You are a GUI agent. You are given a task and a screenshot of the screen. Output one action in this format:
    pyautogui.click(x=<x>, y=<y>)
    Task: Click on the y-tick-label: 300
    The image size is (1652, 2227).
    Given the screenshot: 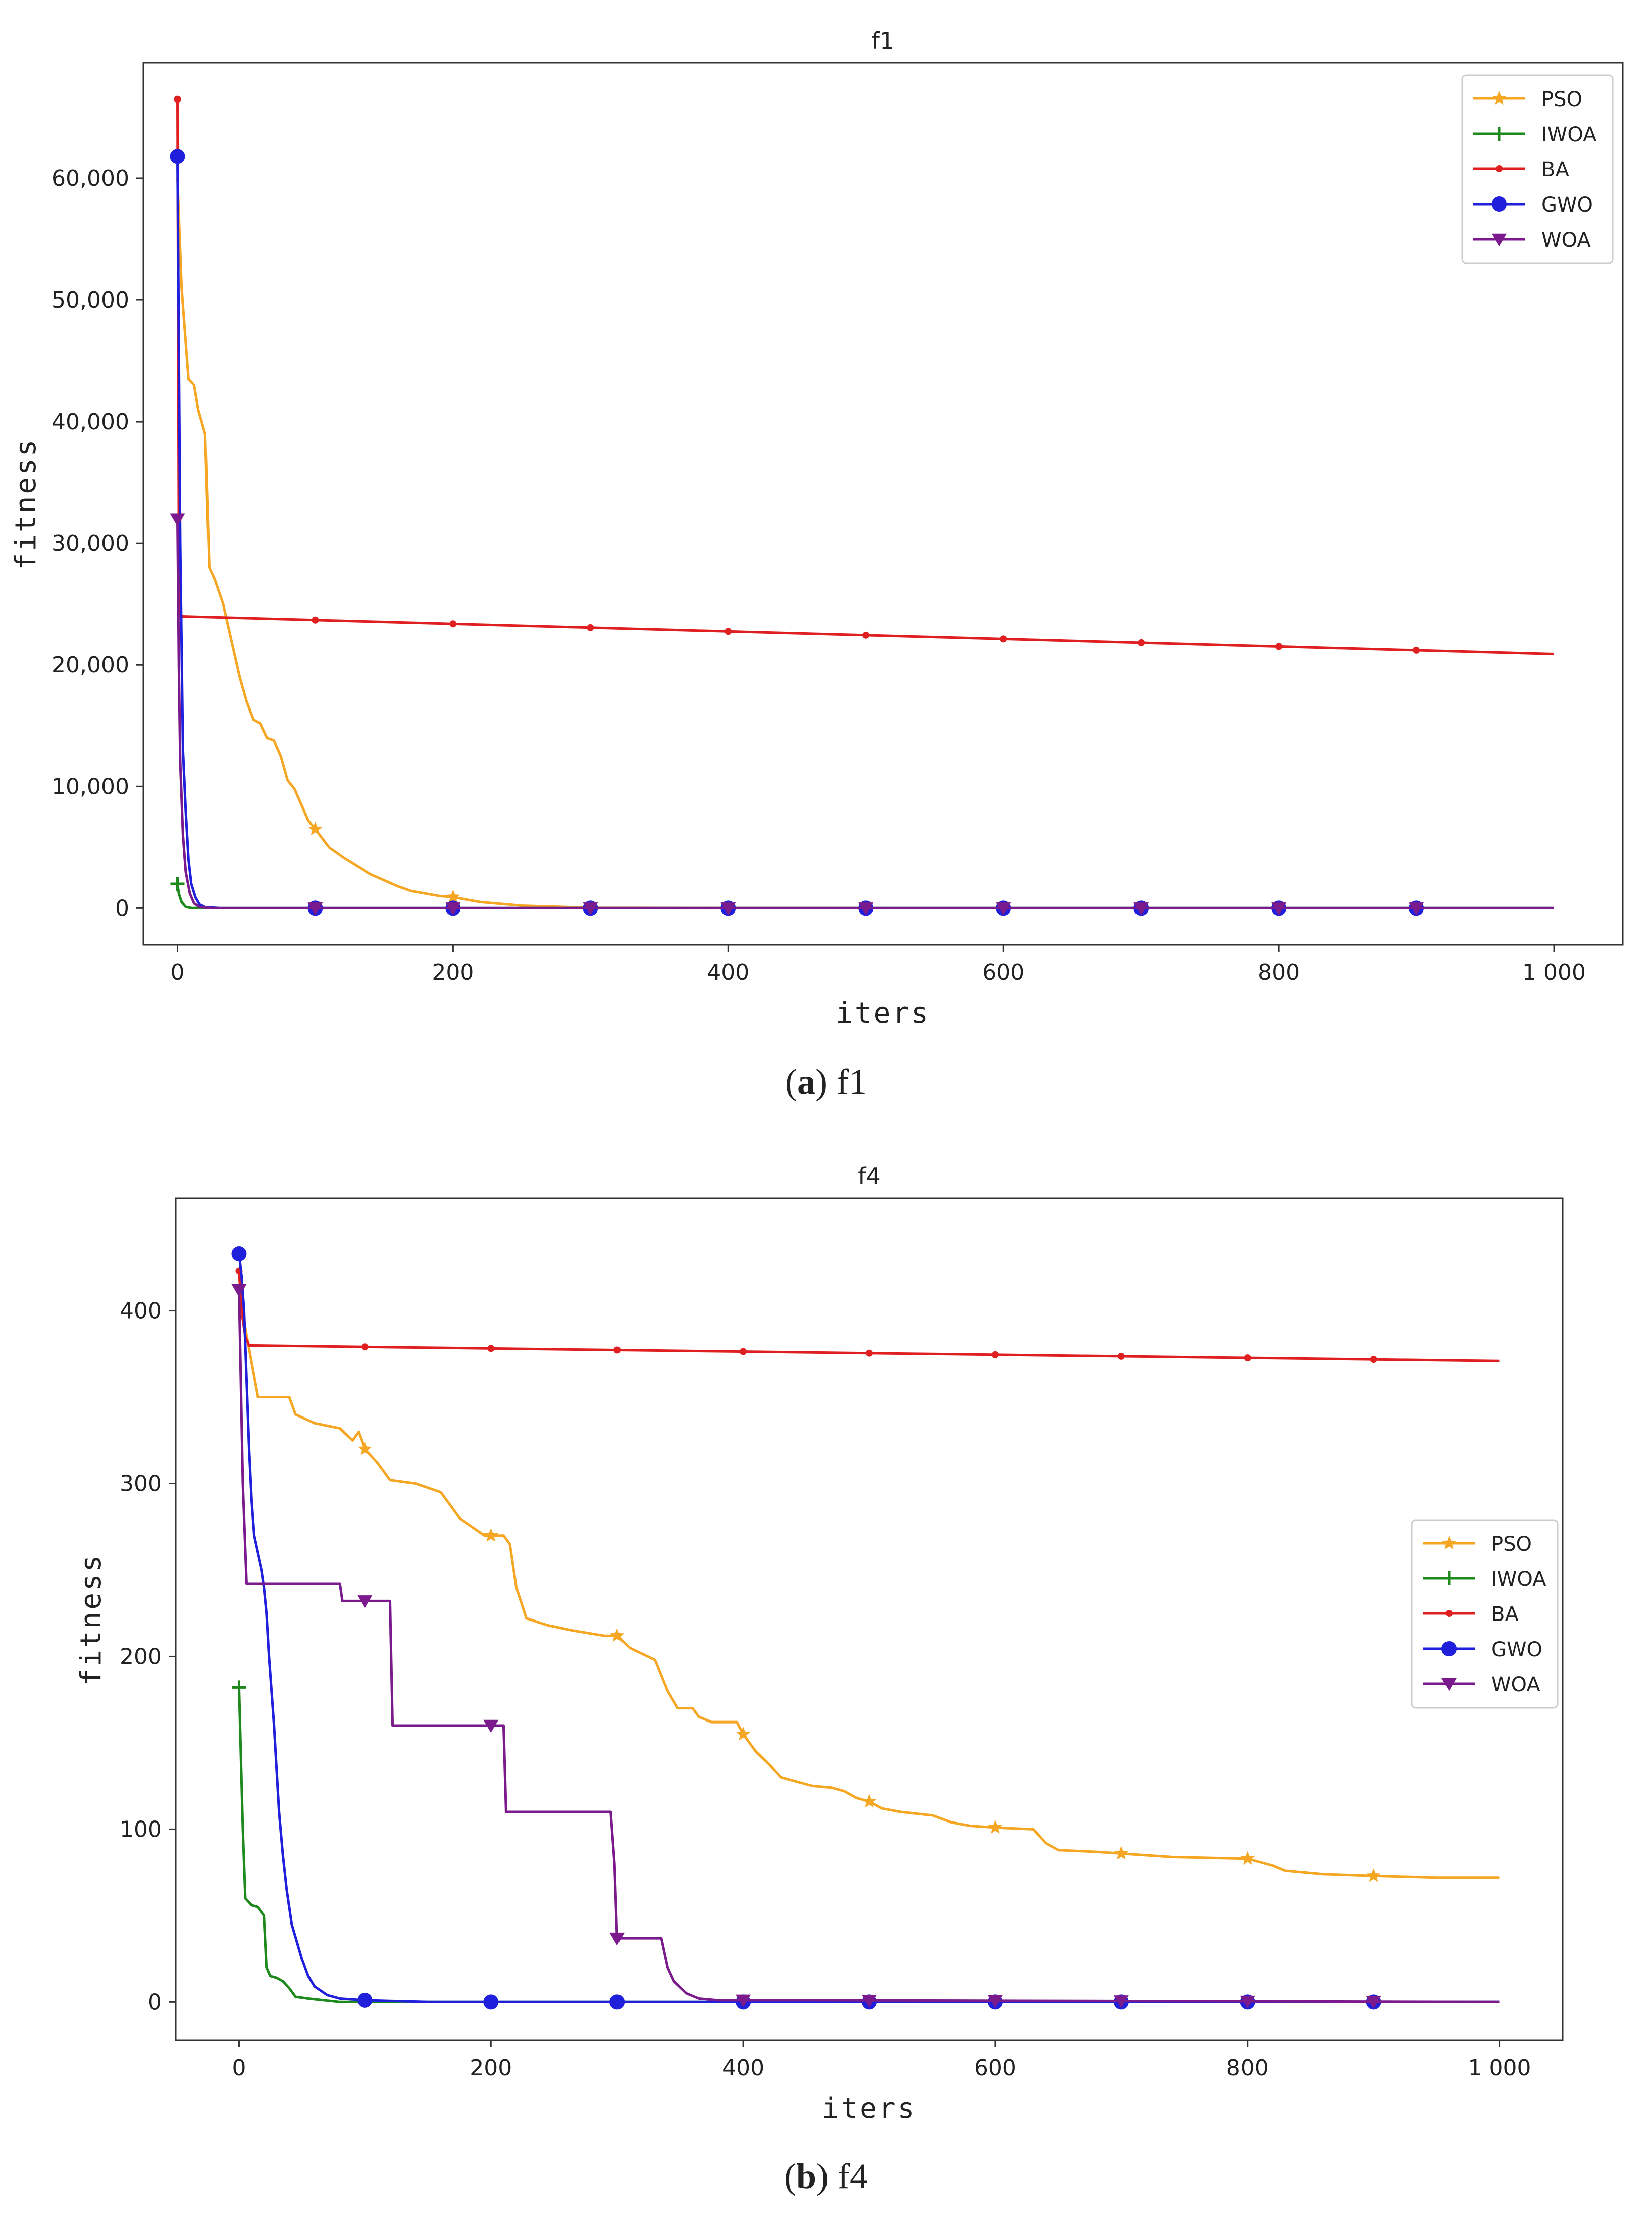 What is the action you would take?
    pyautogui.click(x=141, y=1484)
    